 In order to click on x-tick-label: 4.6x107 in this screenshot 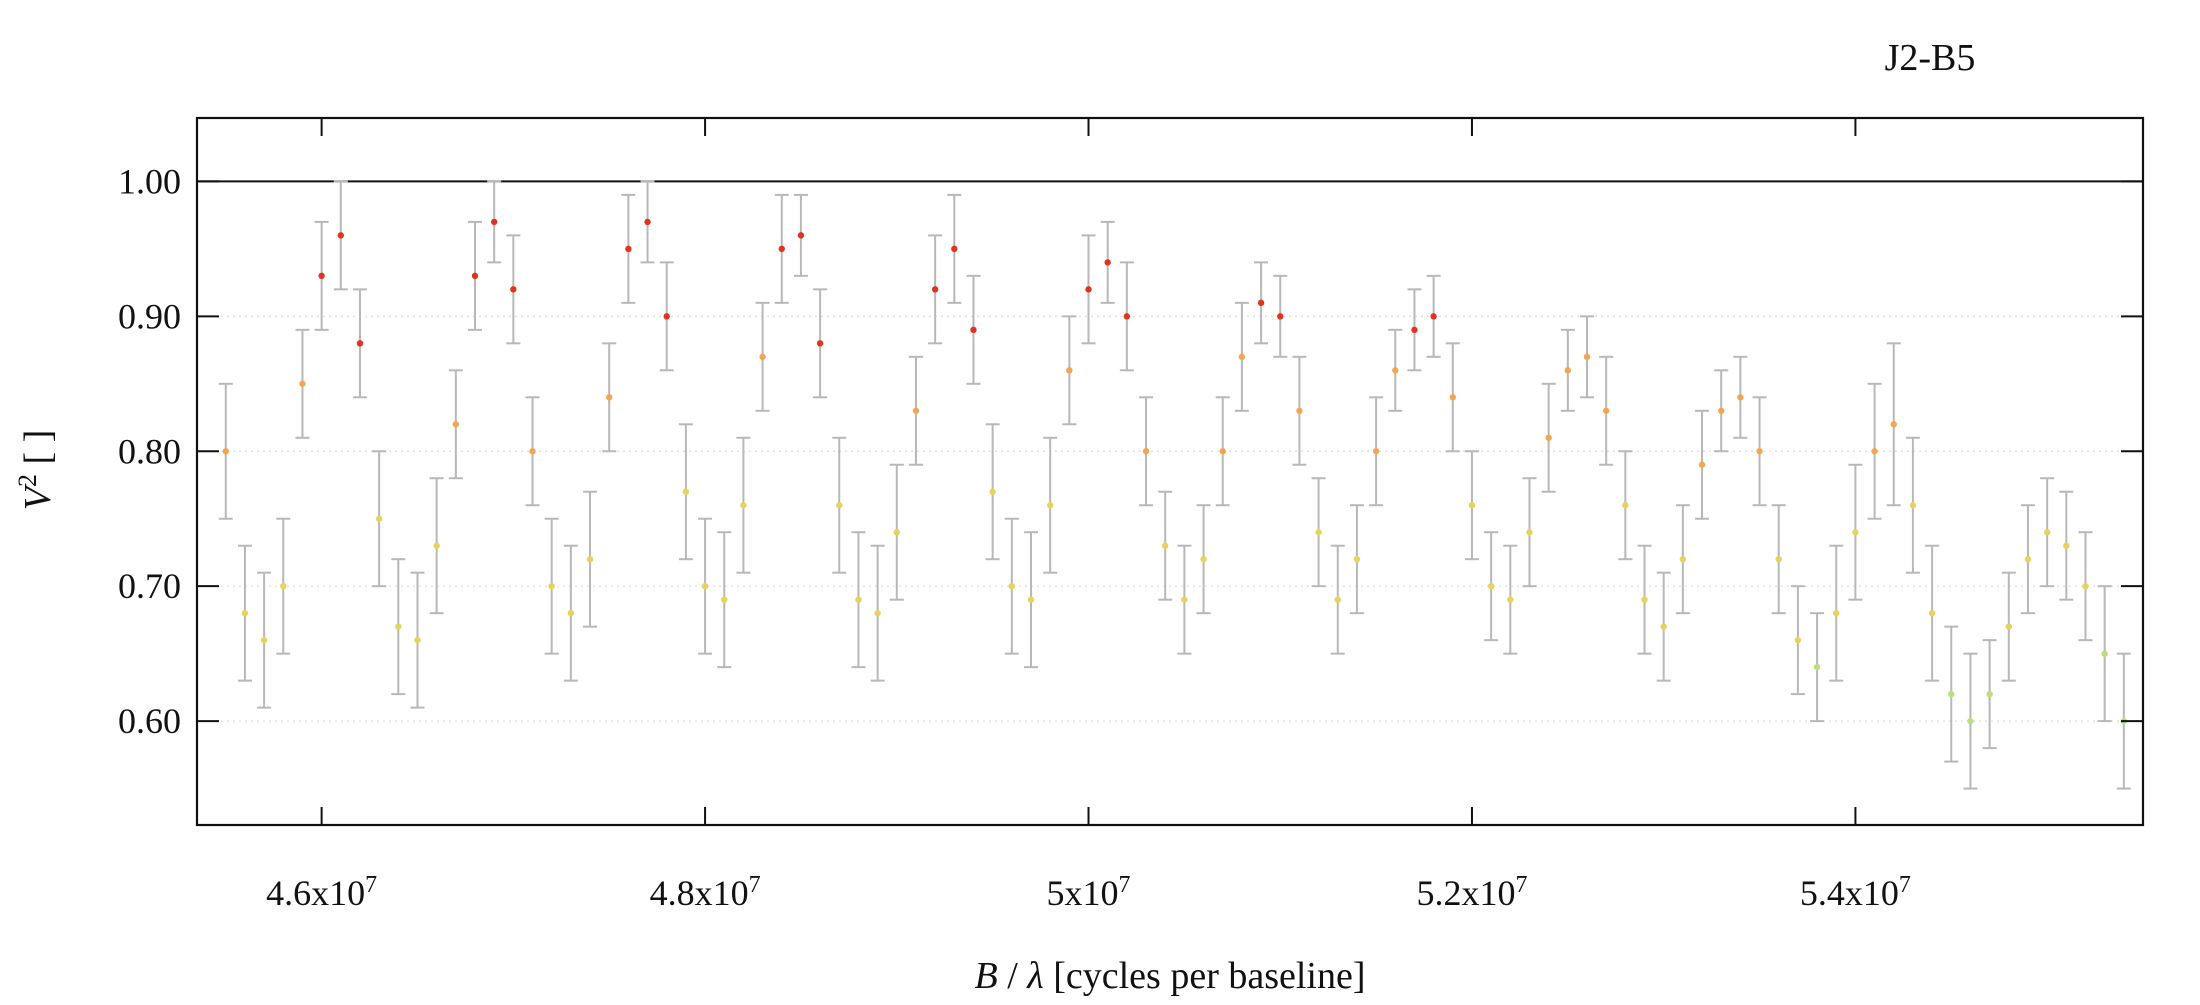, I will do `click(321, 892)`.